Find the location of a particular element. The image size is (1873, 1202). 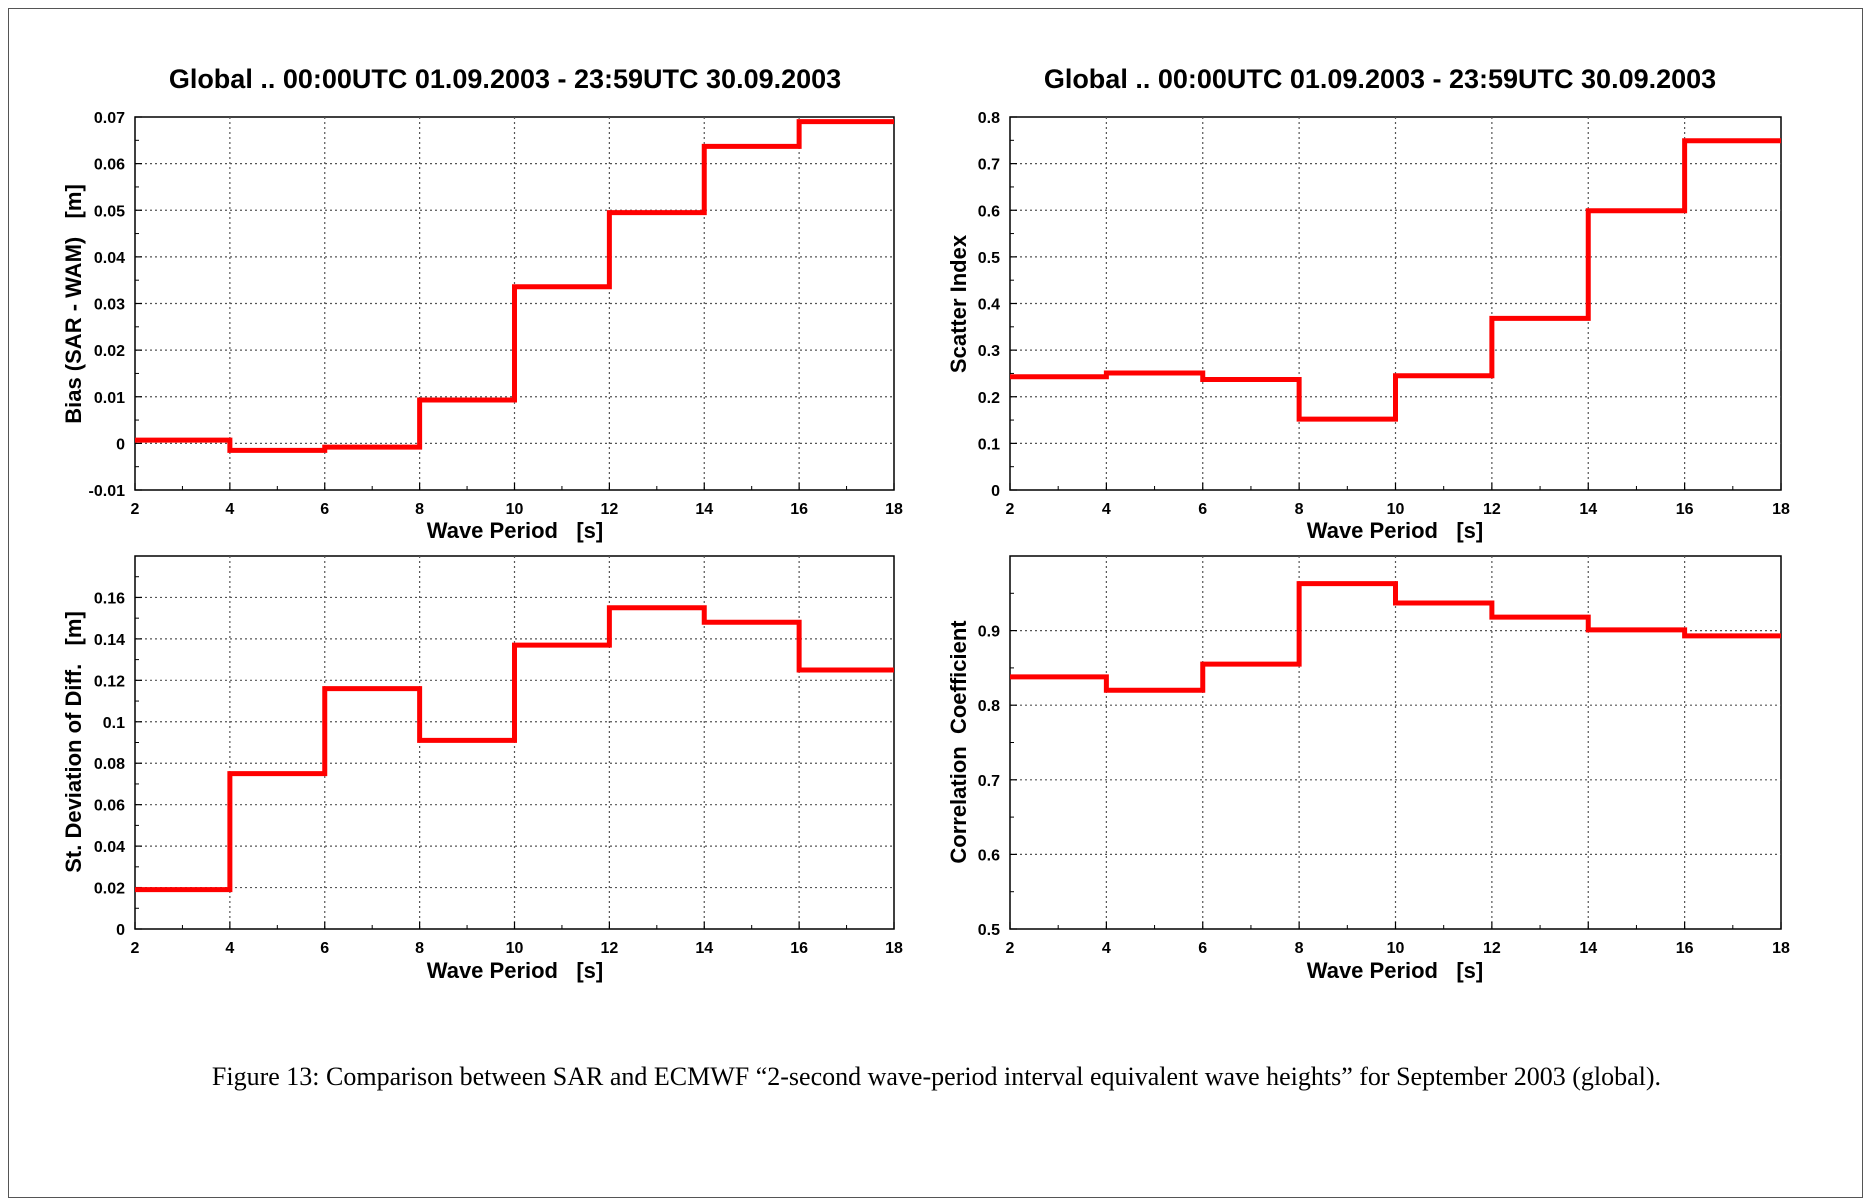

y-tick-label: 0.03 is located at coordinates (109, 305).